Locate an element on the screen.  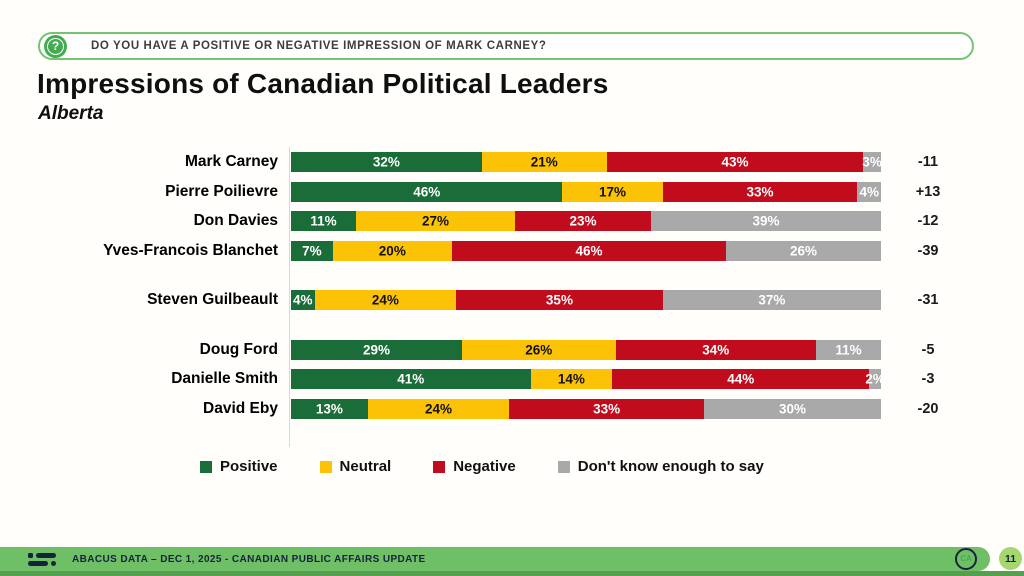
segment-don-t-know-enough-to-say: 39% is located at coordinates (765, 221).